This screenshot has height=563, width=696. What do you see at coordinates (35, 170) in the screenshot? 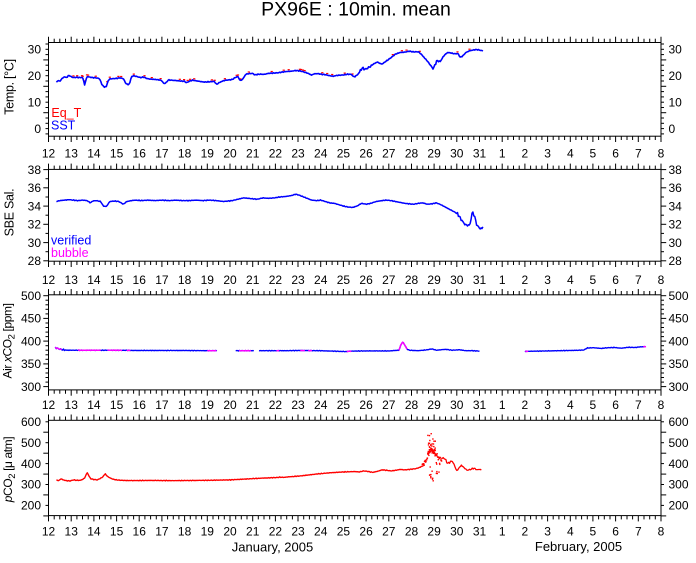
I see `svg-text: 38` at bounding box center [35, 170].